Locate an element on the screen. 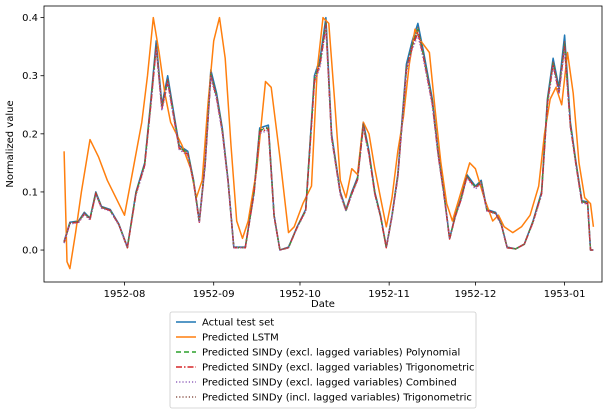 This screenshot has height=414, width=609. y-tick-label-1: 0.0 is located at coordinates (30, 251).